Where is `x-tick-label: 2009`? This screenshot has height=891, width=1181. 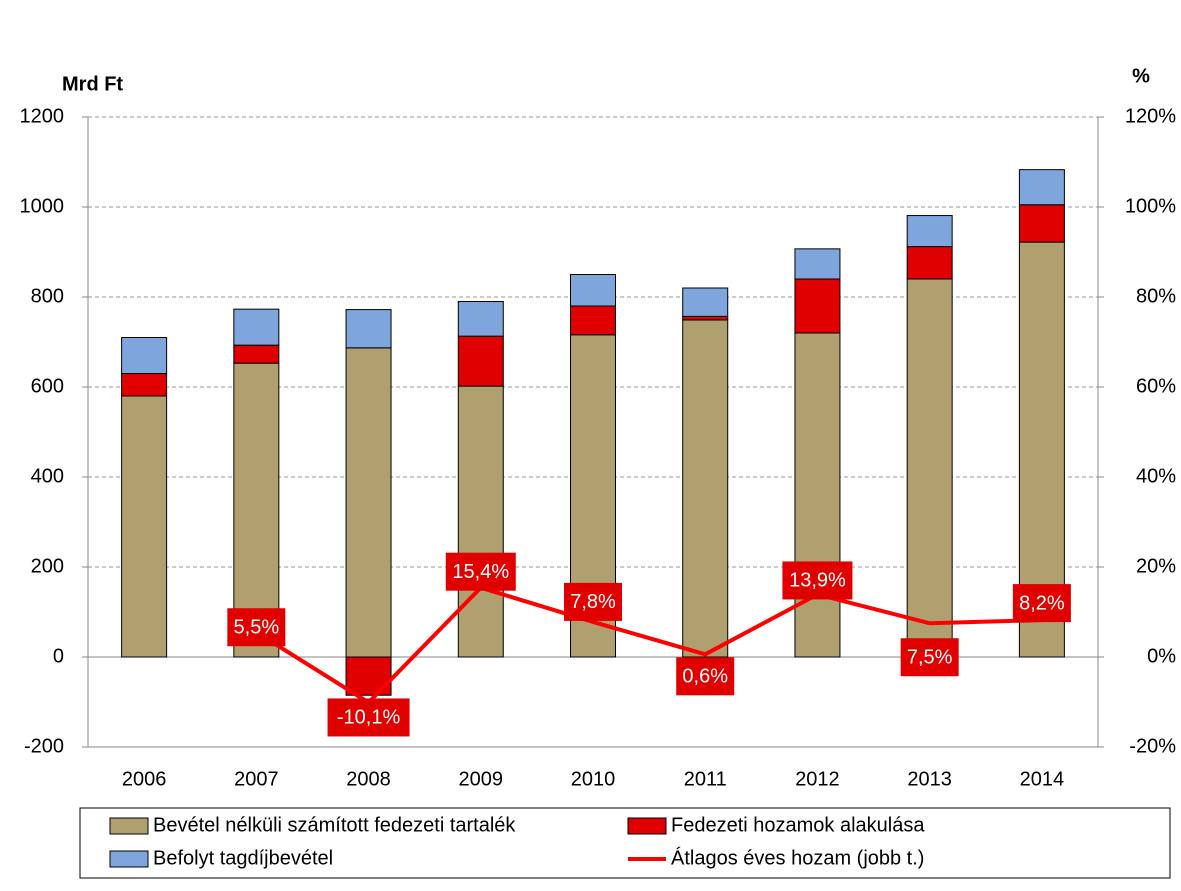
x-tick-label: 2009 is located at coordinates (481, 779).